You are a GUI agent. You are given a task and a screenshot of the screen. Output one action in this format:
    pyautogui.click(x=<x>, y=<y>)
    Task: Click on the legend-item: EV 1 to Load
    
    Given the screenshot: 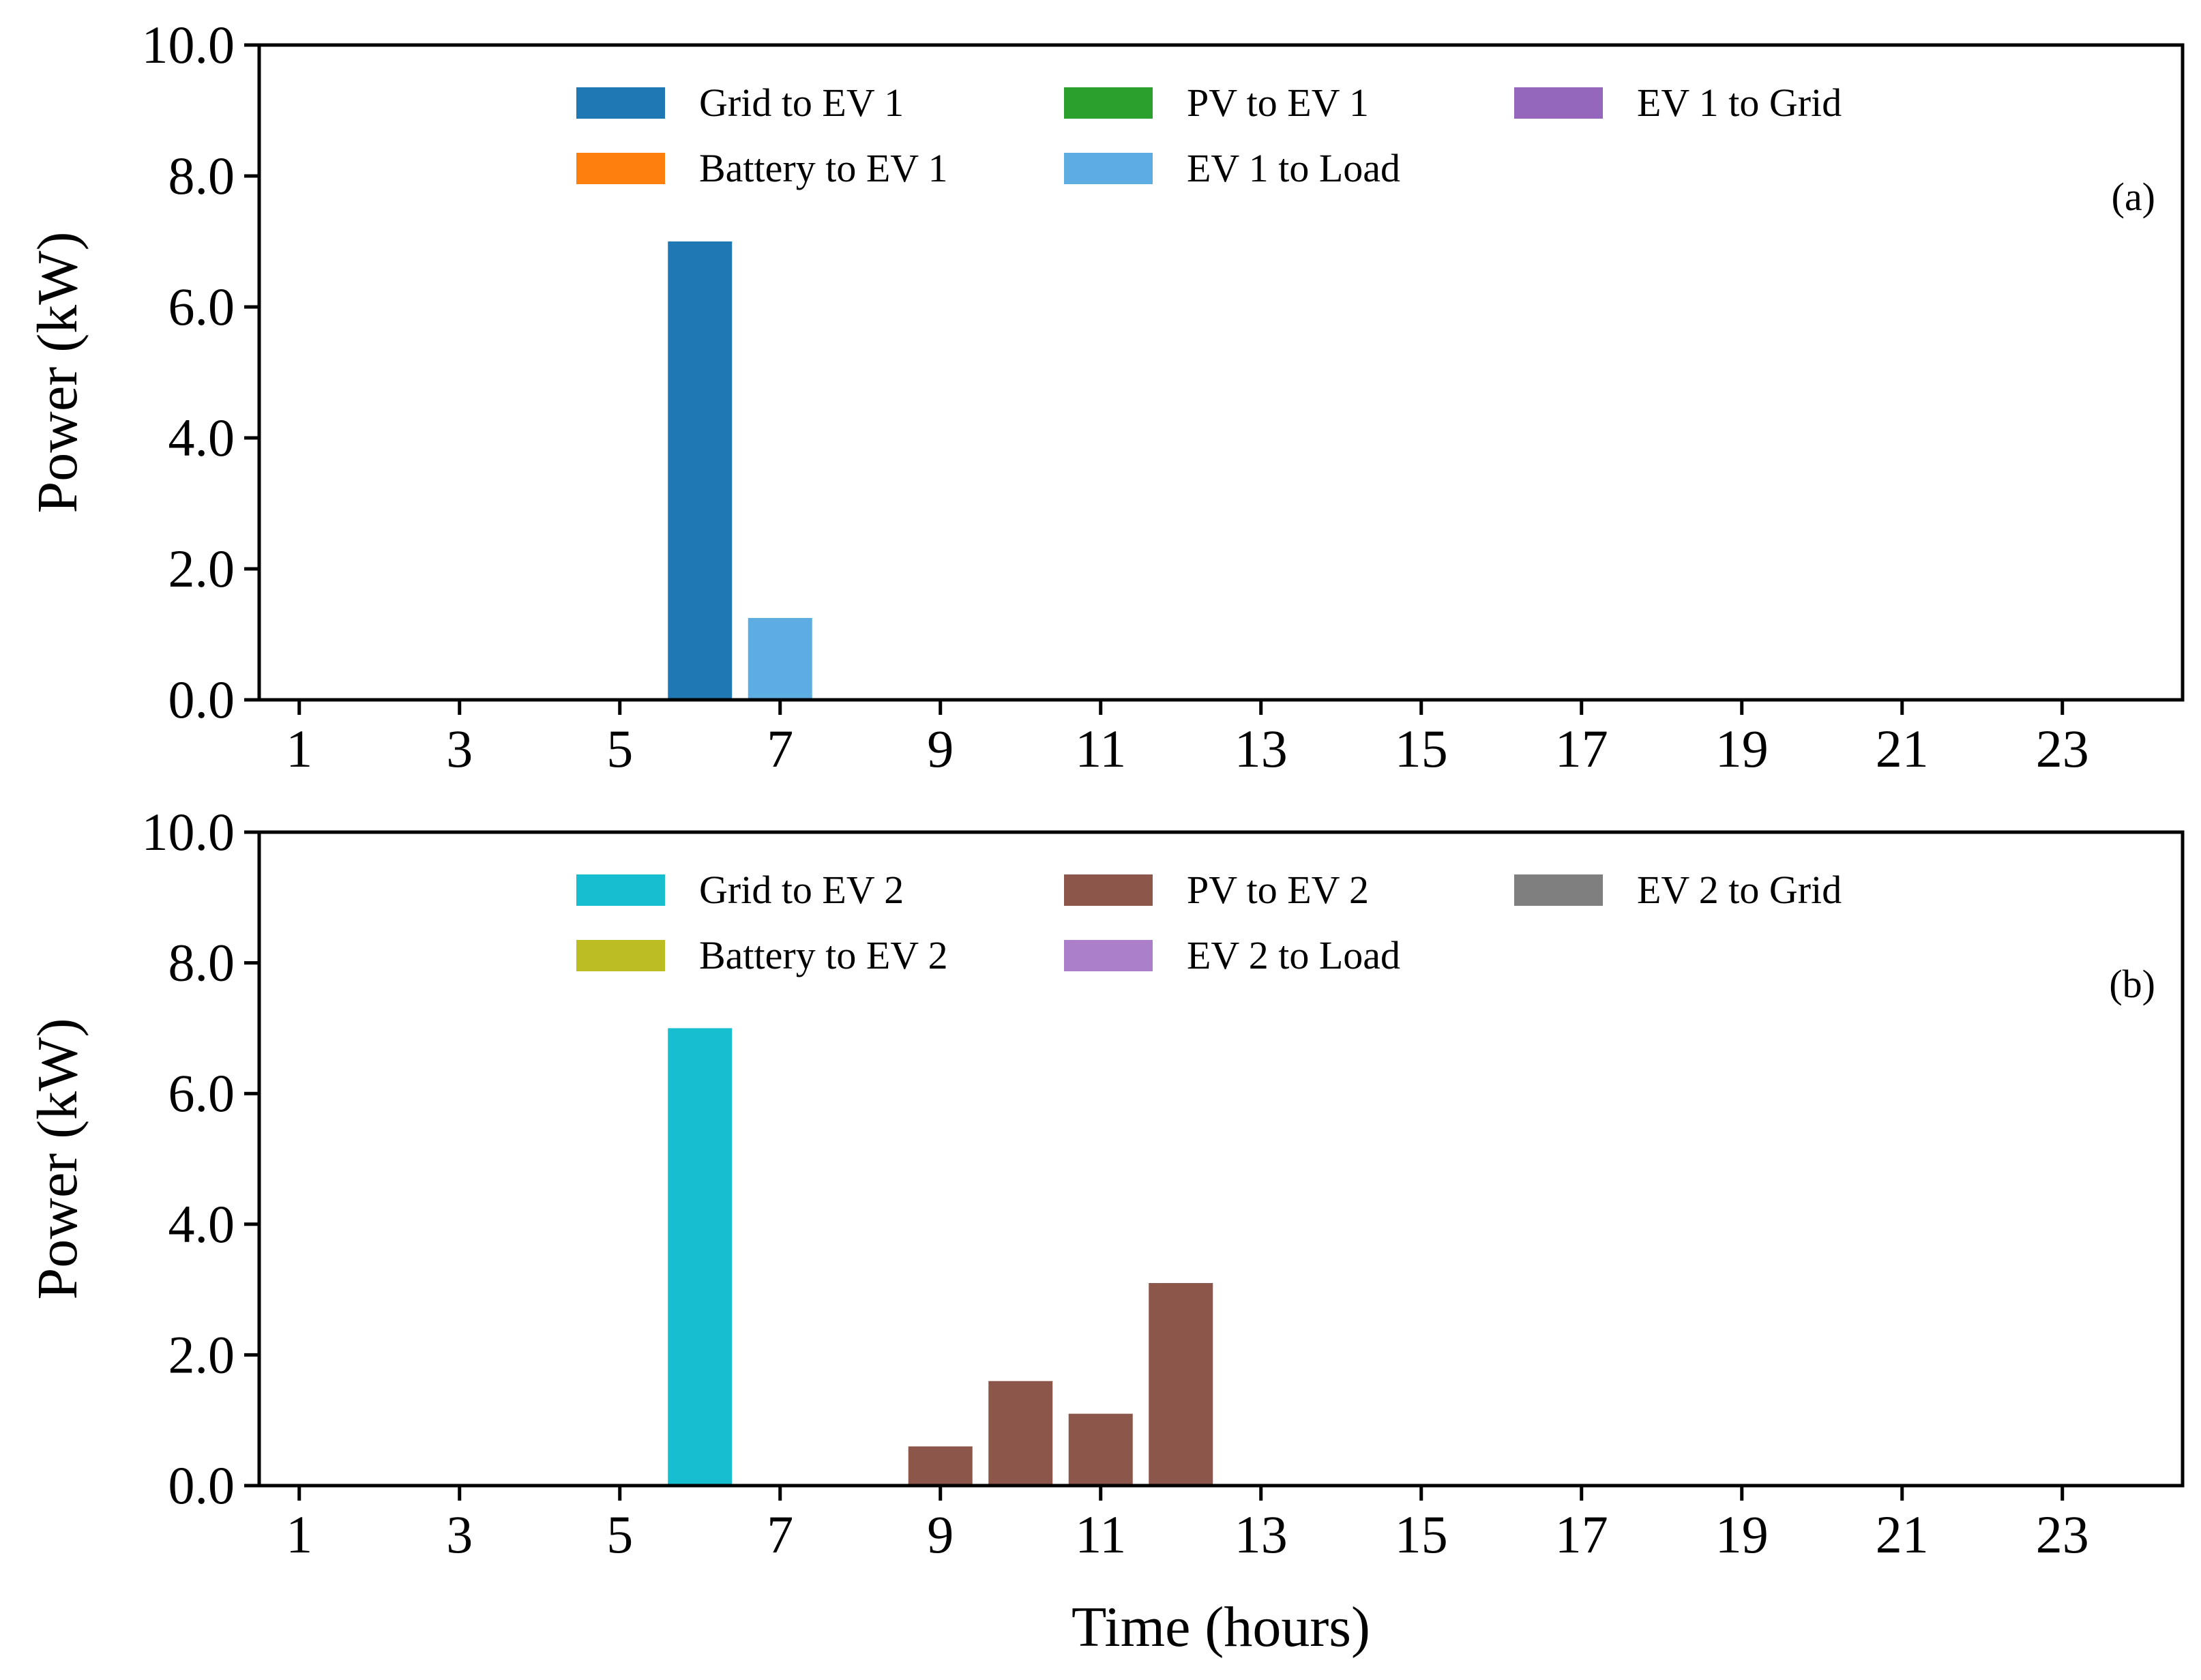 What is the action you would take?
    pyautogui.click(x=1232, y=168)
    